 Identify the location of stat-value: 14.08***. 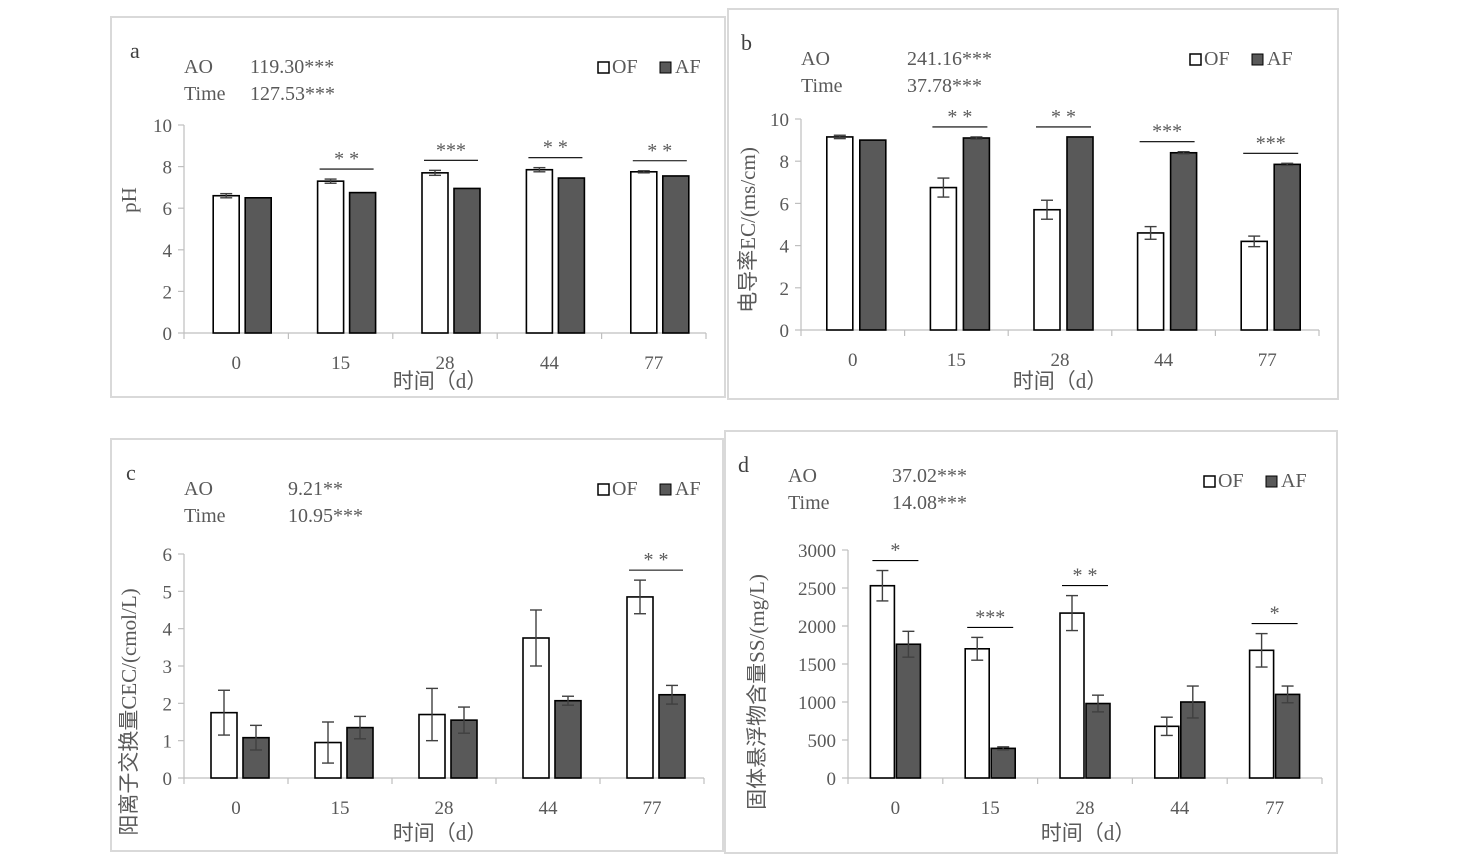
(929, 503).